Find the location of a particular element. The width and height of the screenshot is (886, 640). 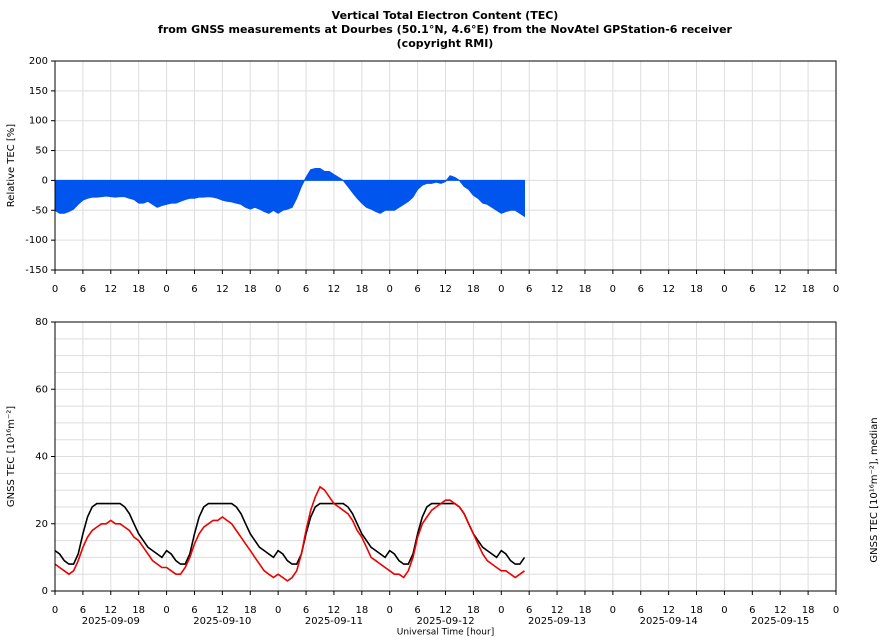

y-tick-label: 200 is located at coordinates (38, 61).